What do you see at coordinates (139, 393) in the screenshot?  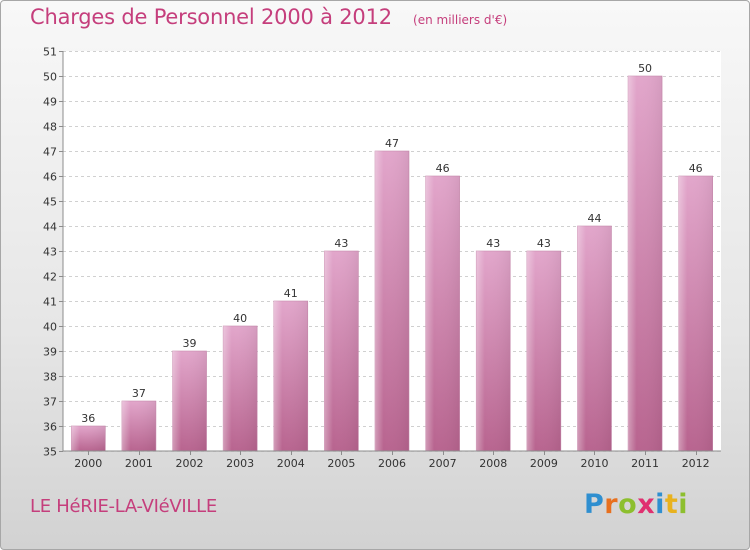 I see `value-label: 37` at bounding box center [139, 393].